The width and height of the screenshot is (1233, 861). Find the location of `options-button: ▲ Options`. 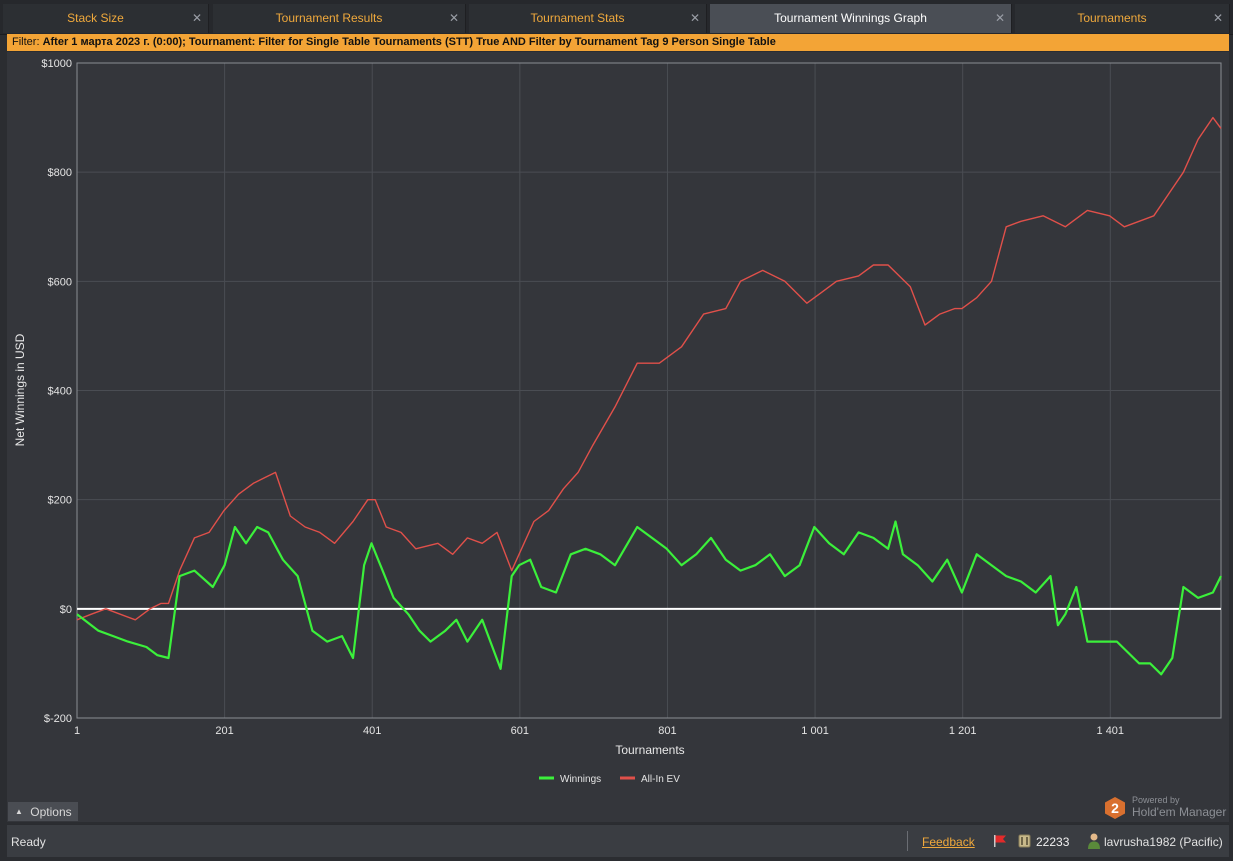

options-button: ▲ Options is located at coordinates (43, 811).